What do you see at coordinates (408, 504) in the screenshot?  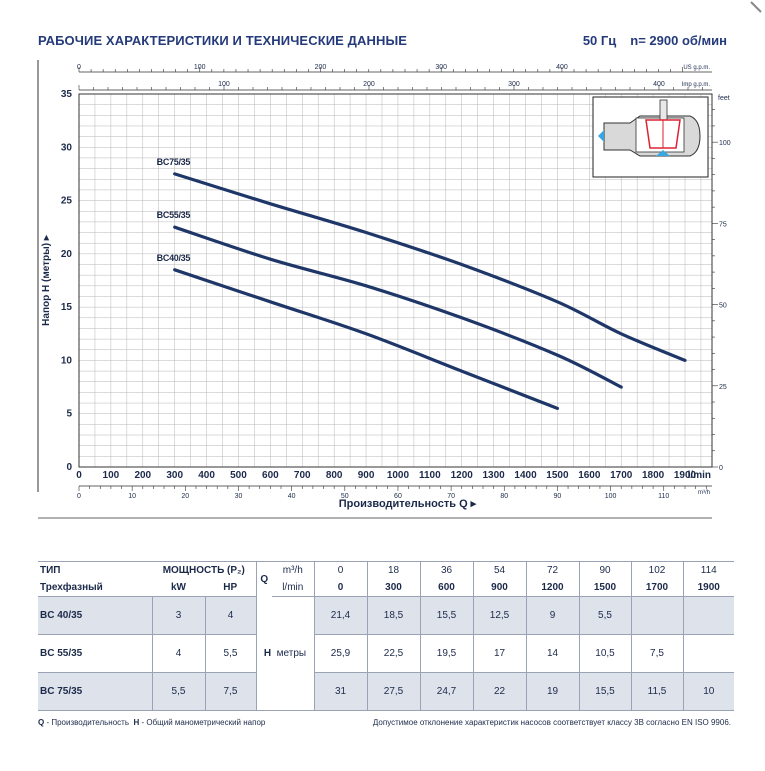 I see `x-axis-label: Производительность Q ▸` at bounding box center [408, 504].